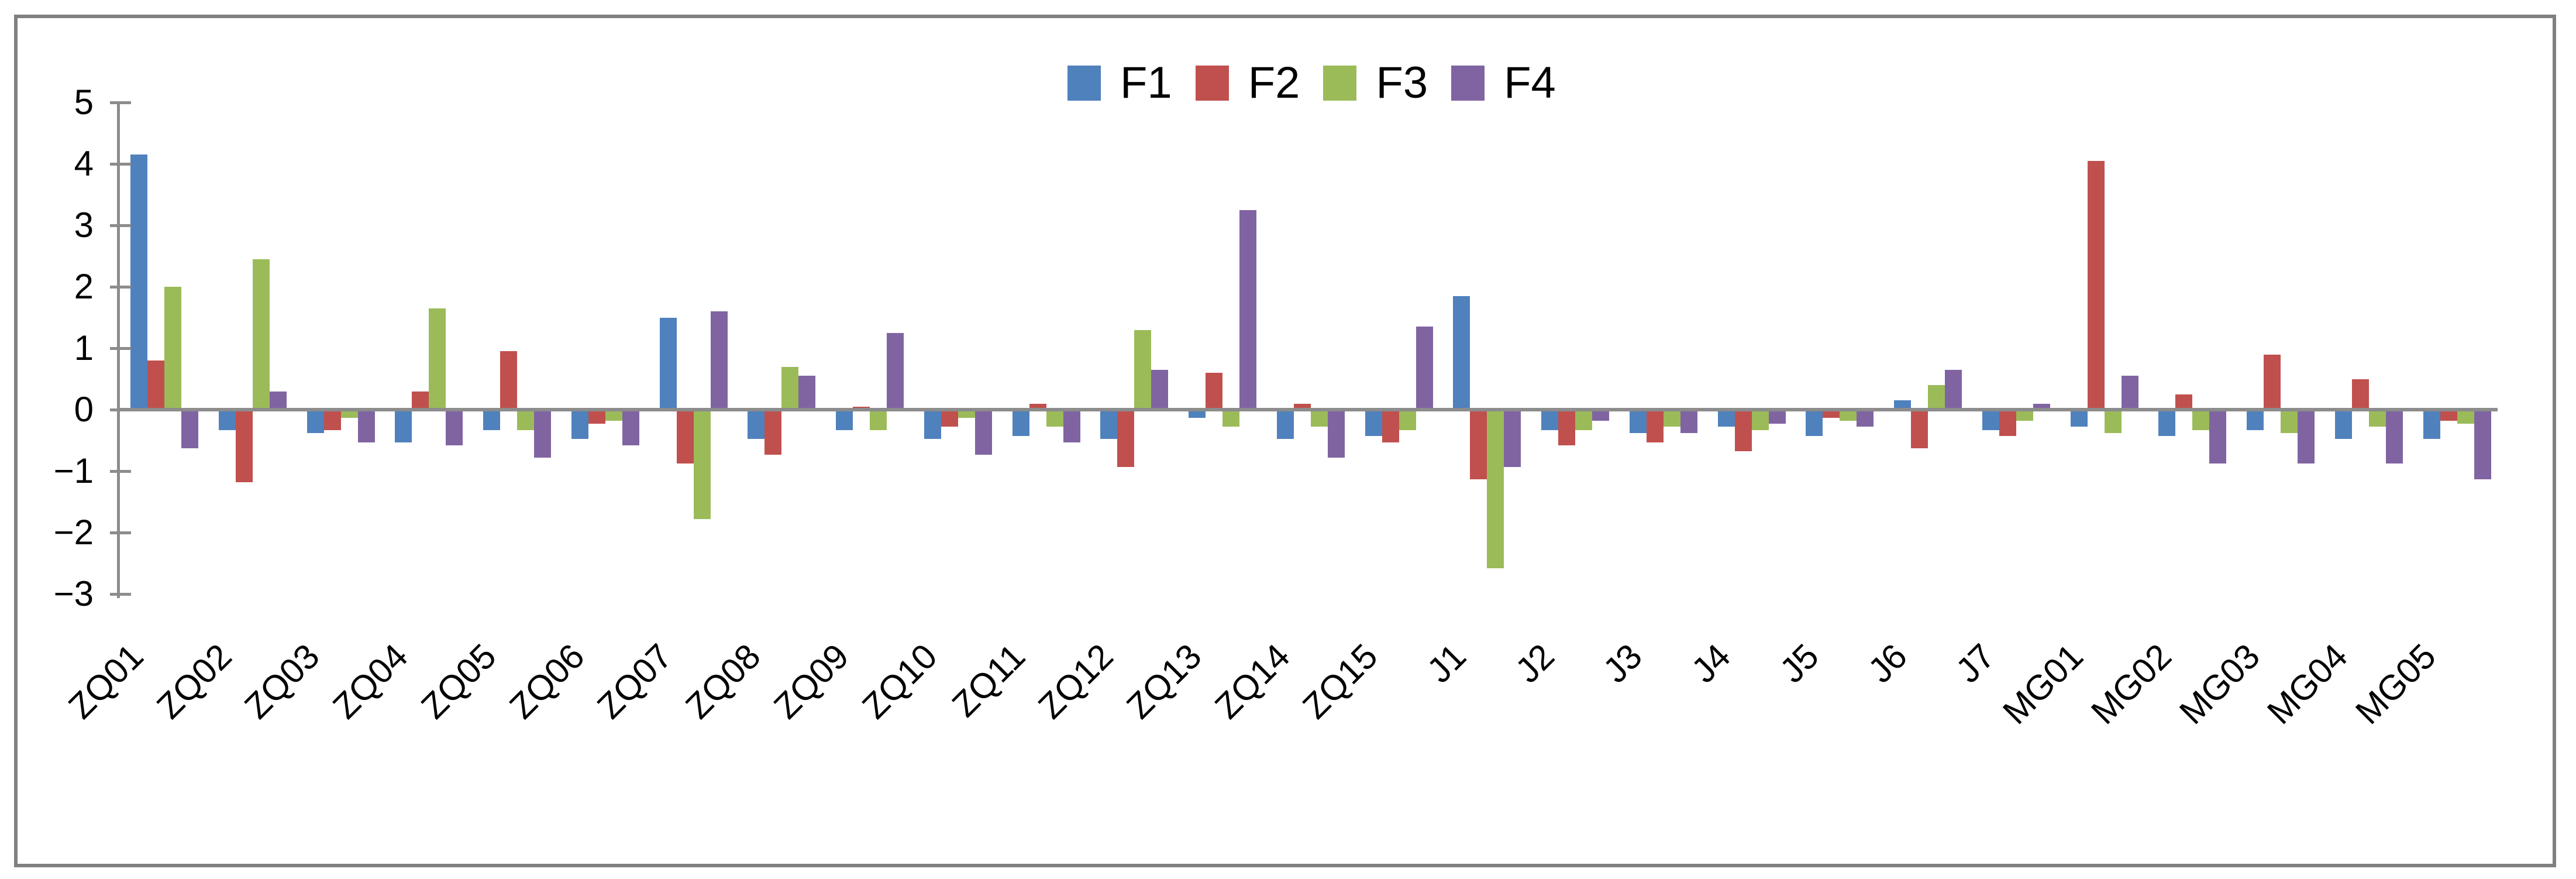 The height and width of the screenshot is (879, 2576). I want to click on bar-MG01-F4, so click(2130, 393).